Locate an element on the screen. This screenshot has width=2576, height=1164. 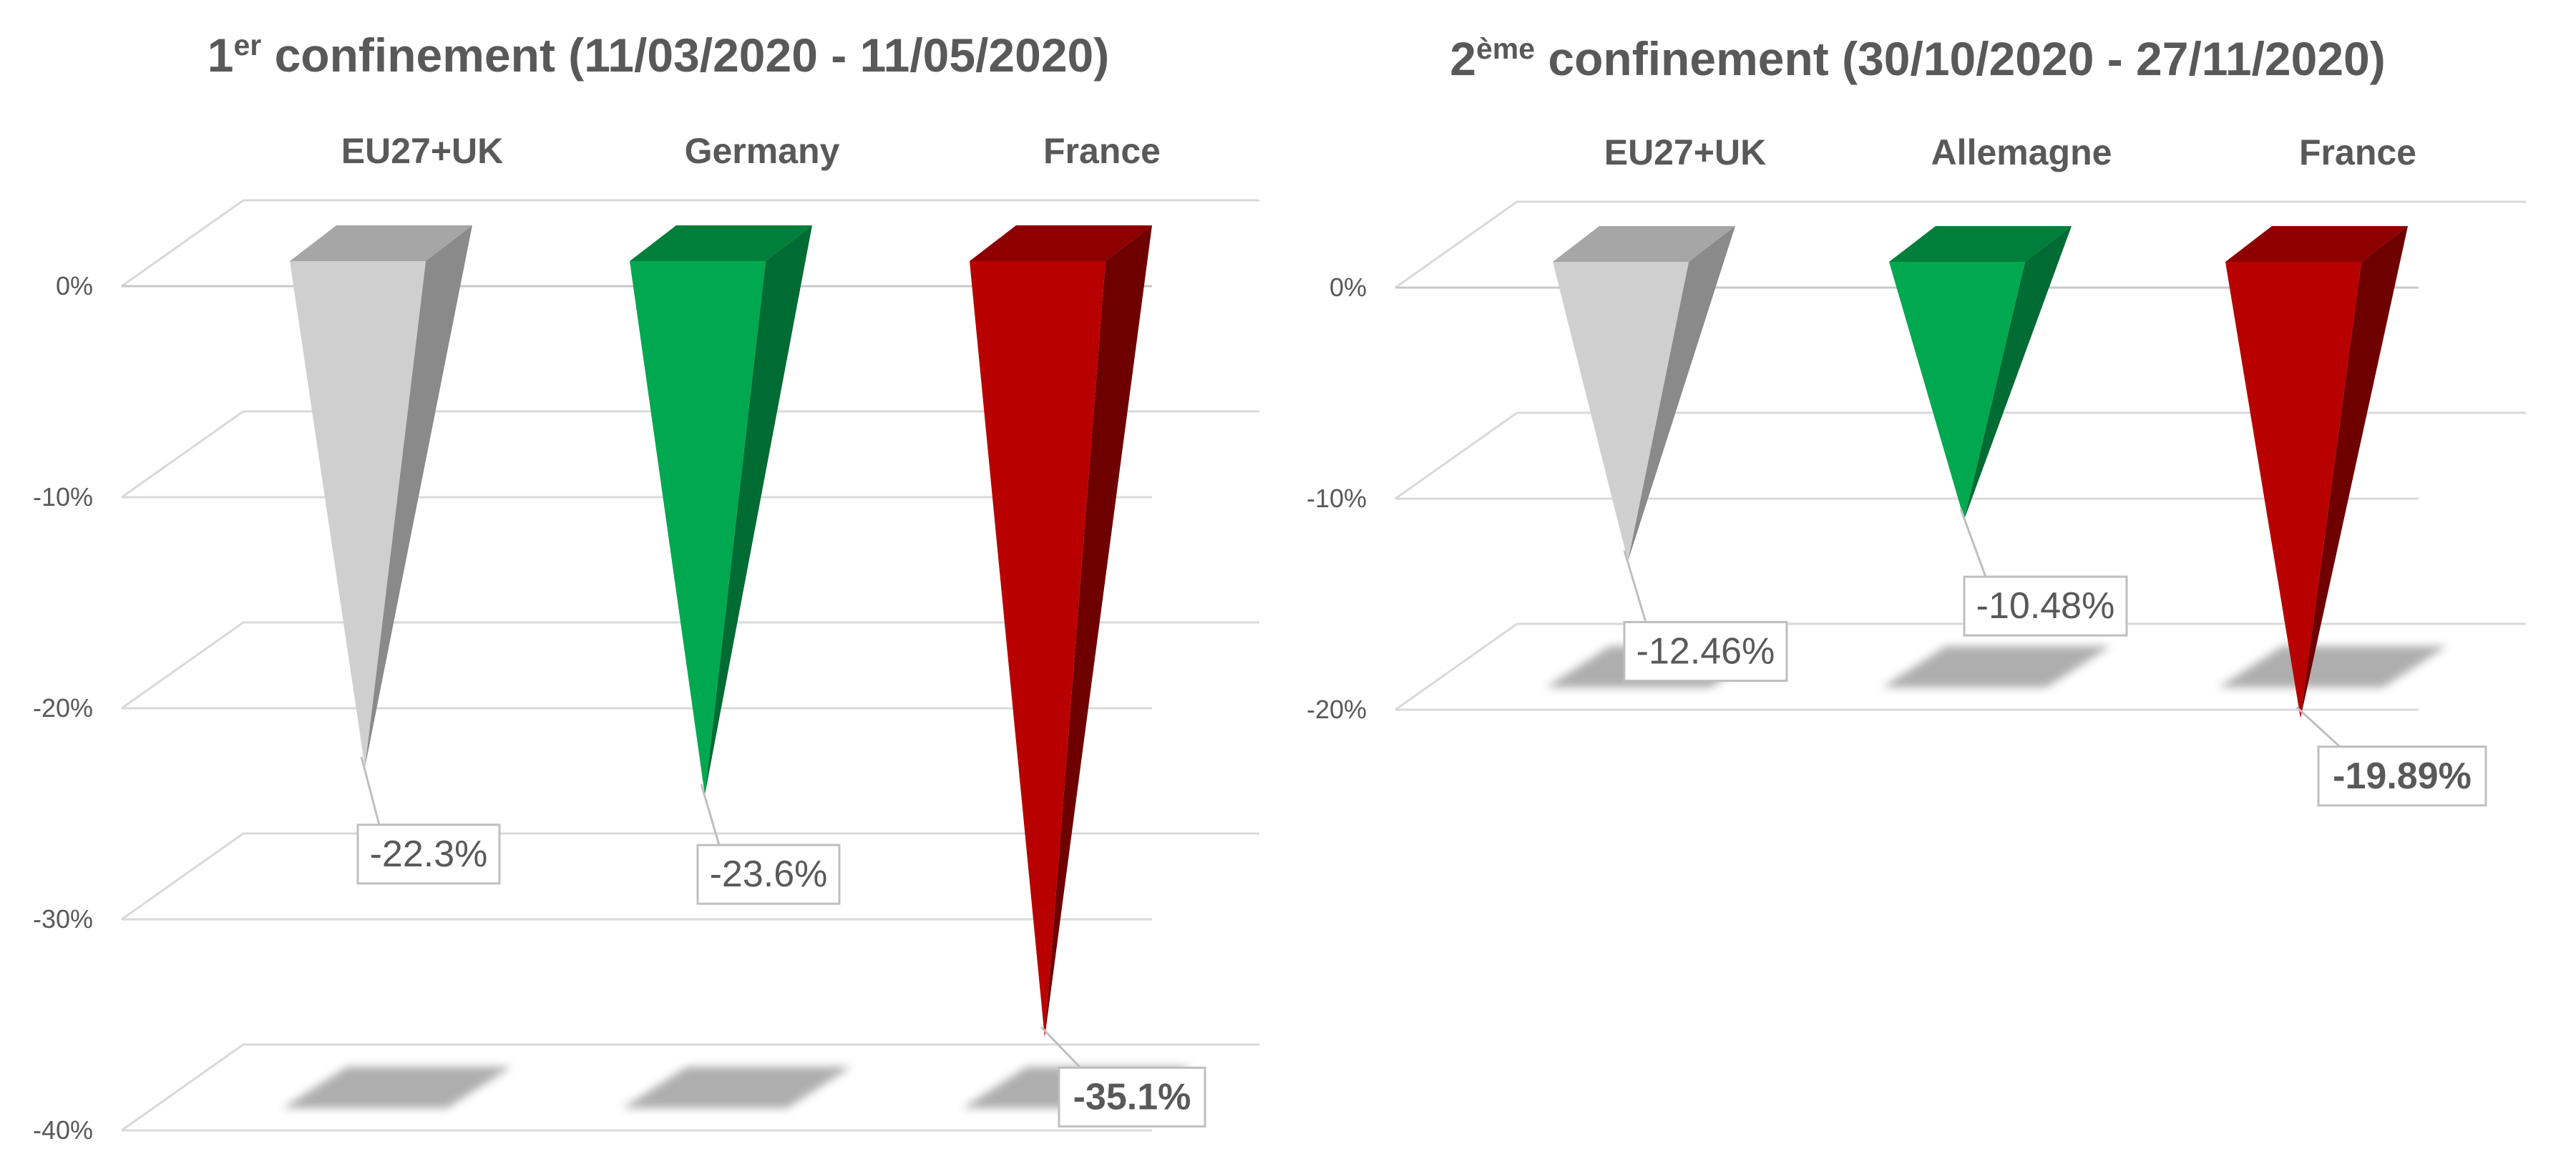
data-label-text: -12.46% is located at coordinates (1705, 652).